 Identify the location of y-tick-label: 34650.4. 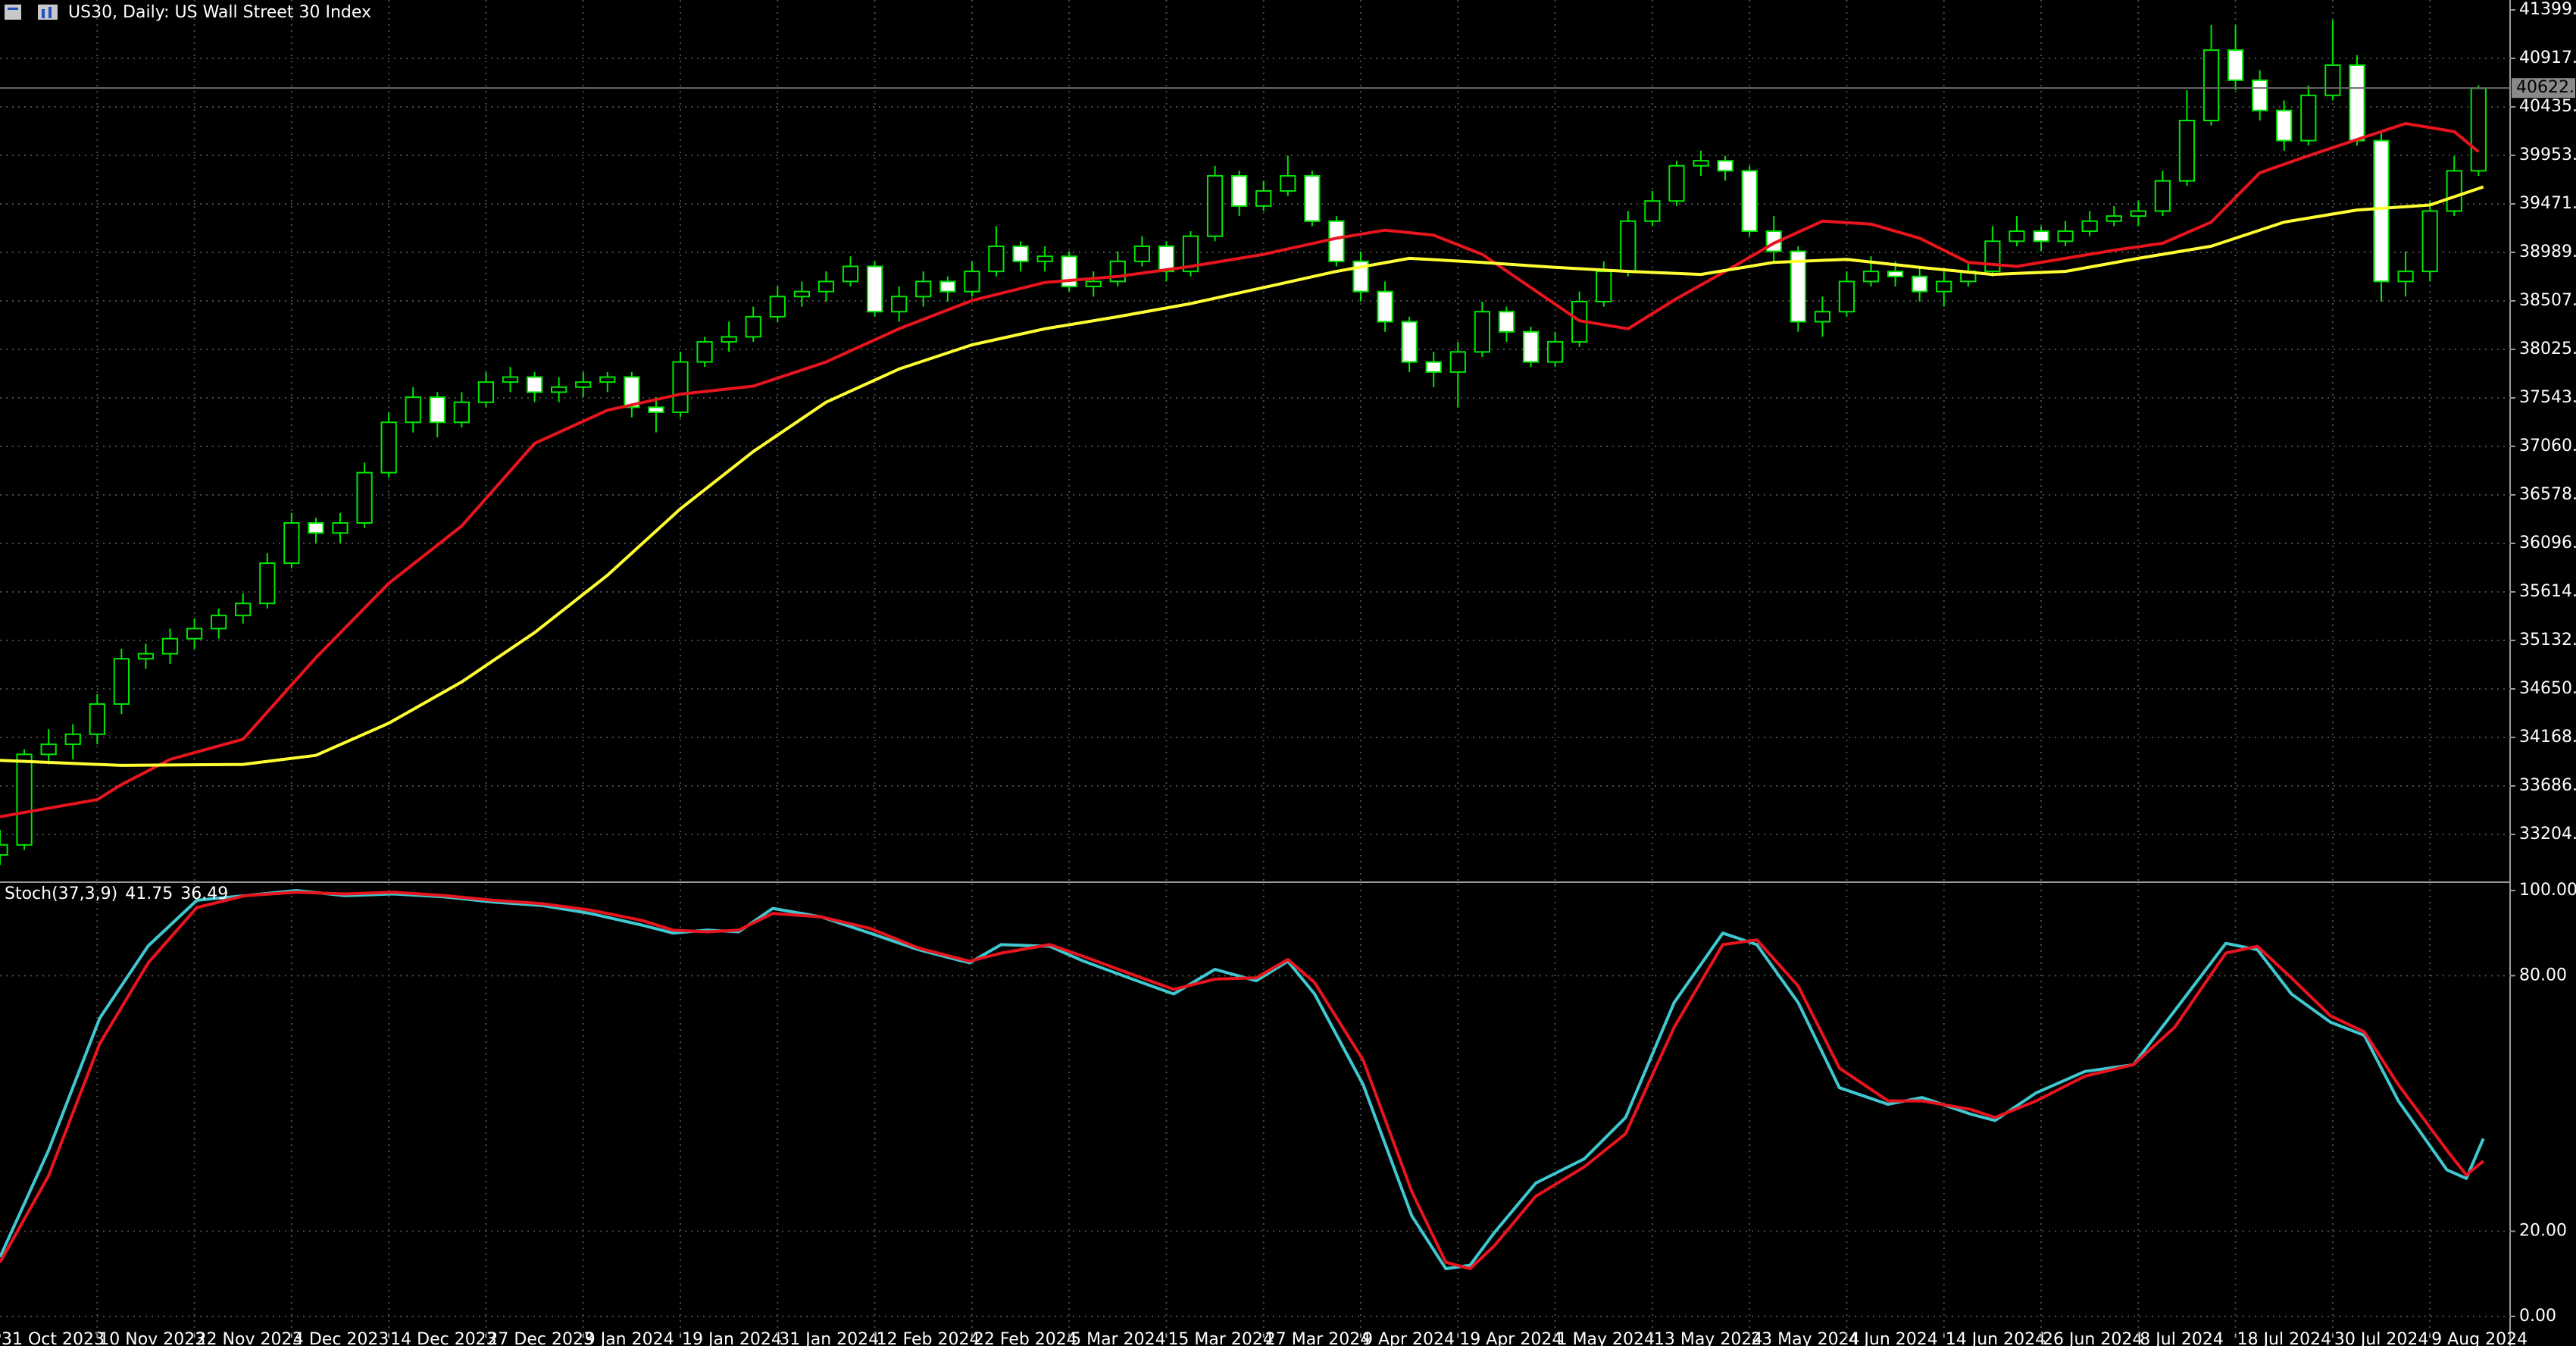
(2547, 688).